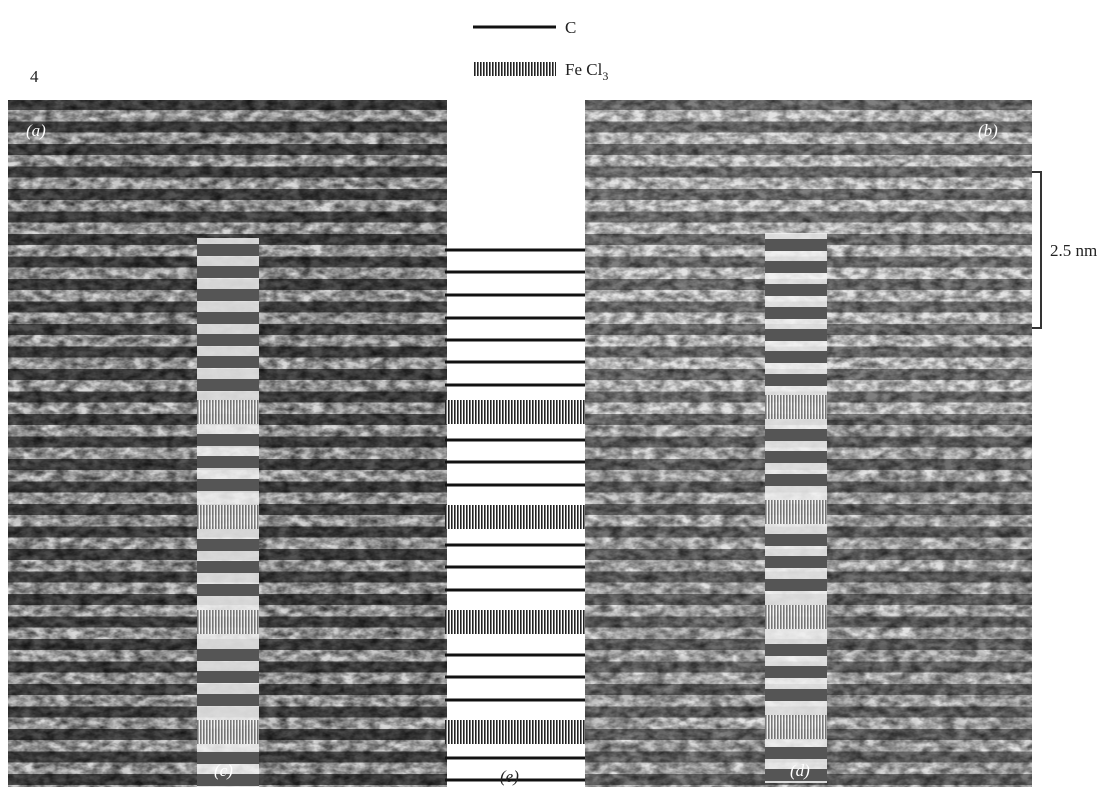 The height and width of the screenshot is (787, 1118). I want to click on layer-schematic, so click(515, 515).